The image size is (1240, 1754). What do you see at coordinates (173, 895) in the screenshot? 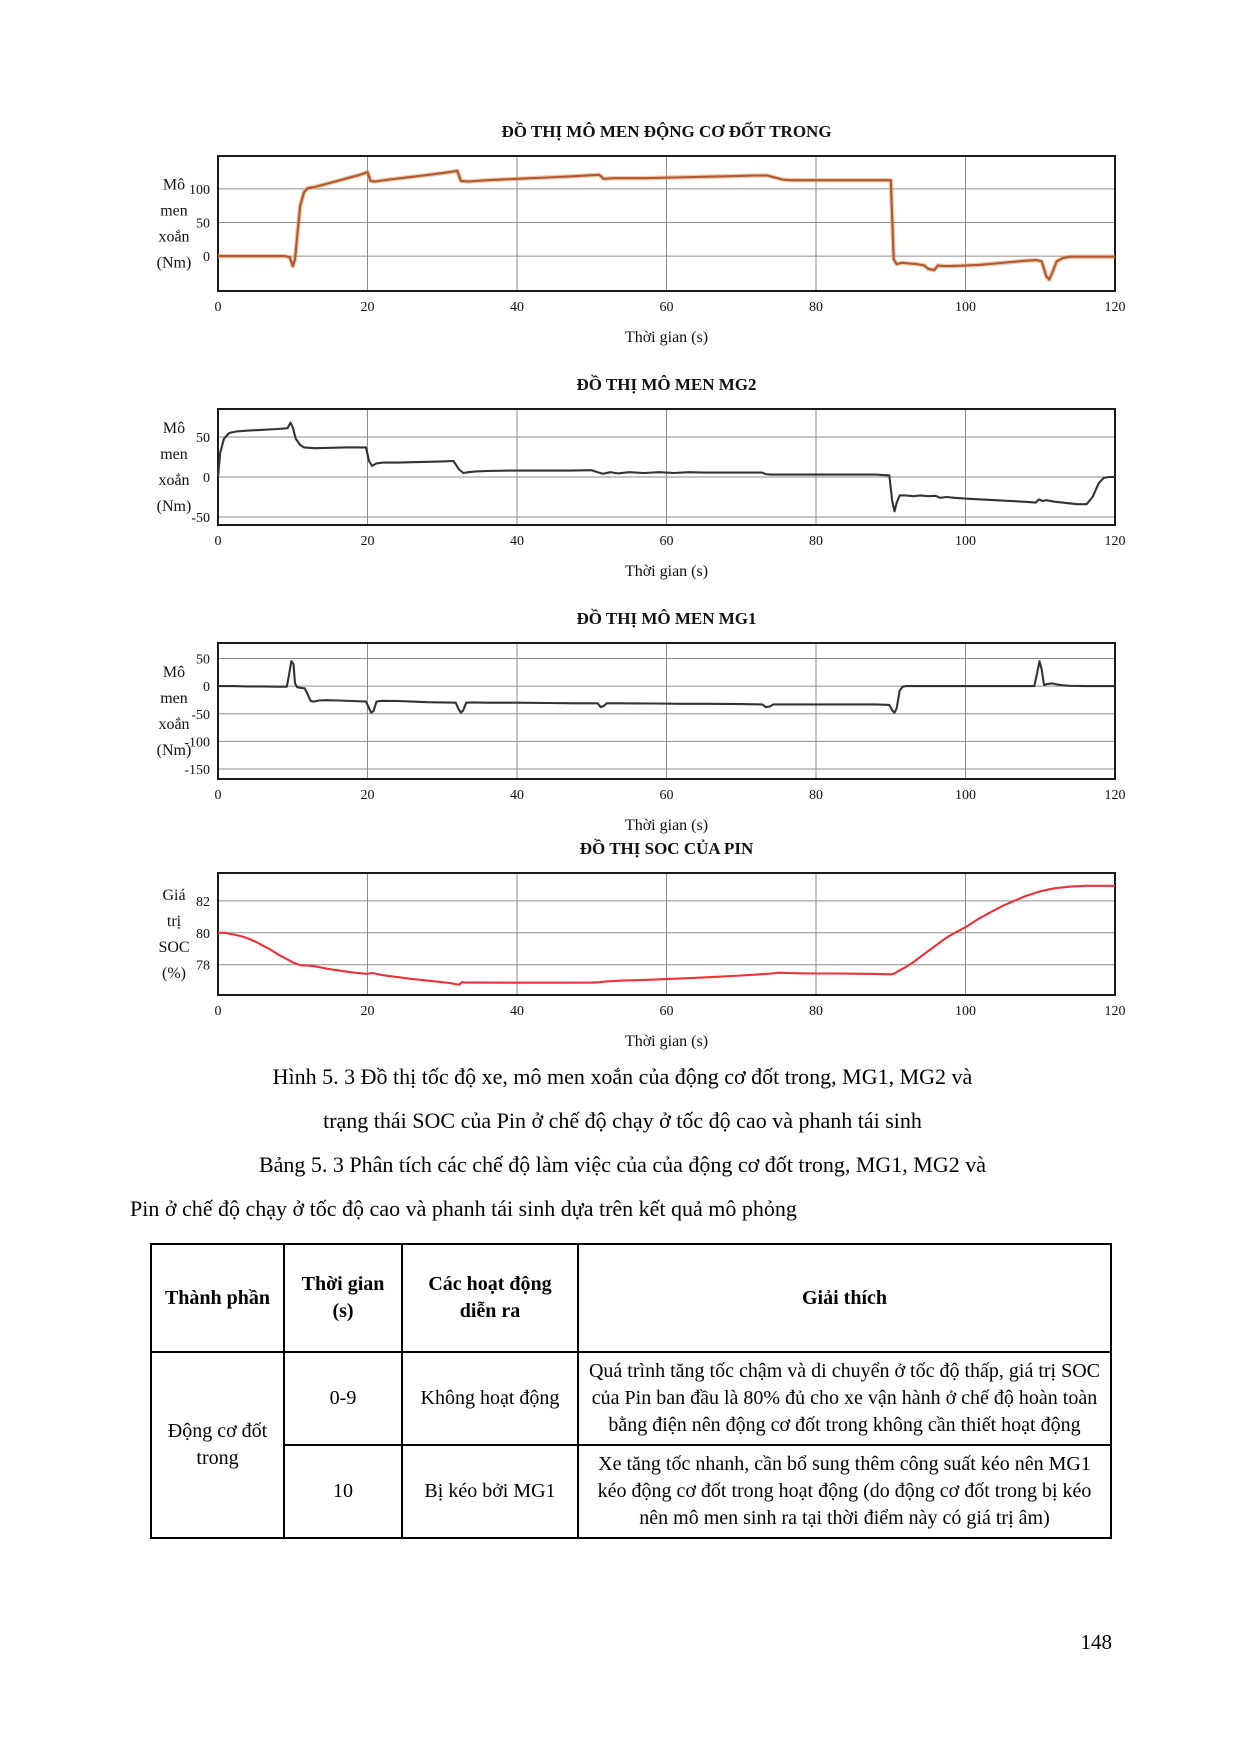
I see `y-axis-label-word: Giá` at bounding box center [173, 895].